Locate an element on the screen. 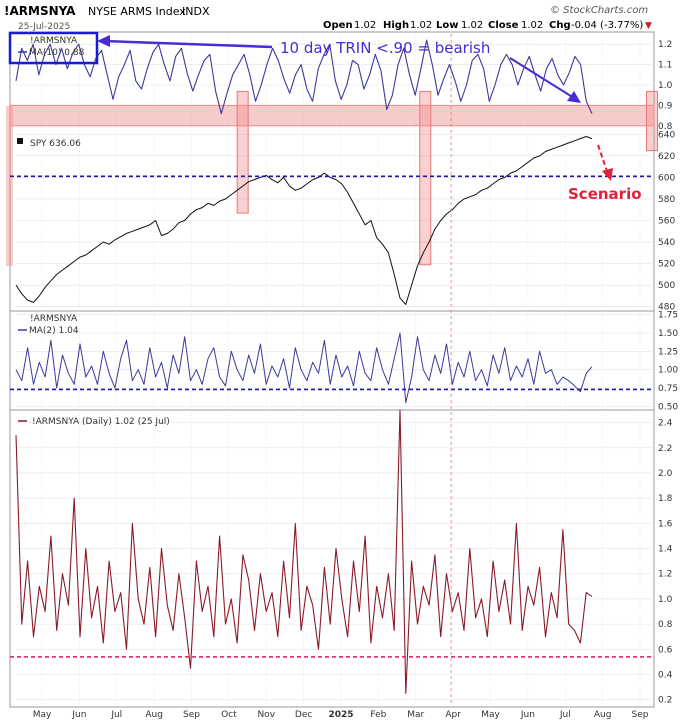 The image size is (691, 727). header-exchange-code: INDX is located at coordinates (196, 11).